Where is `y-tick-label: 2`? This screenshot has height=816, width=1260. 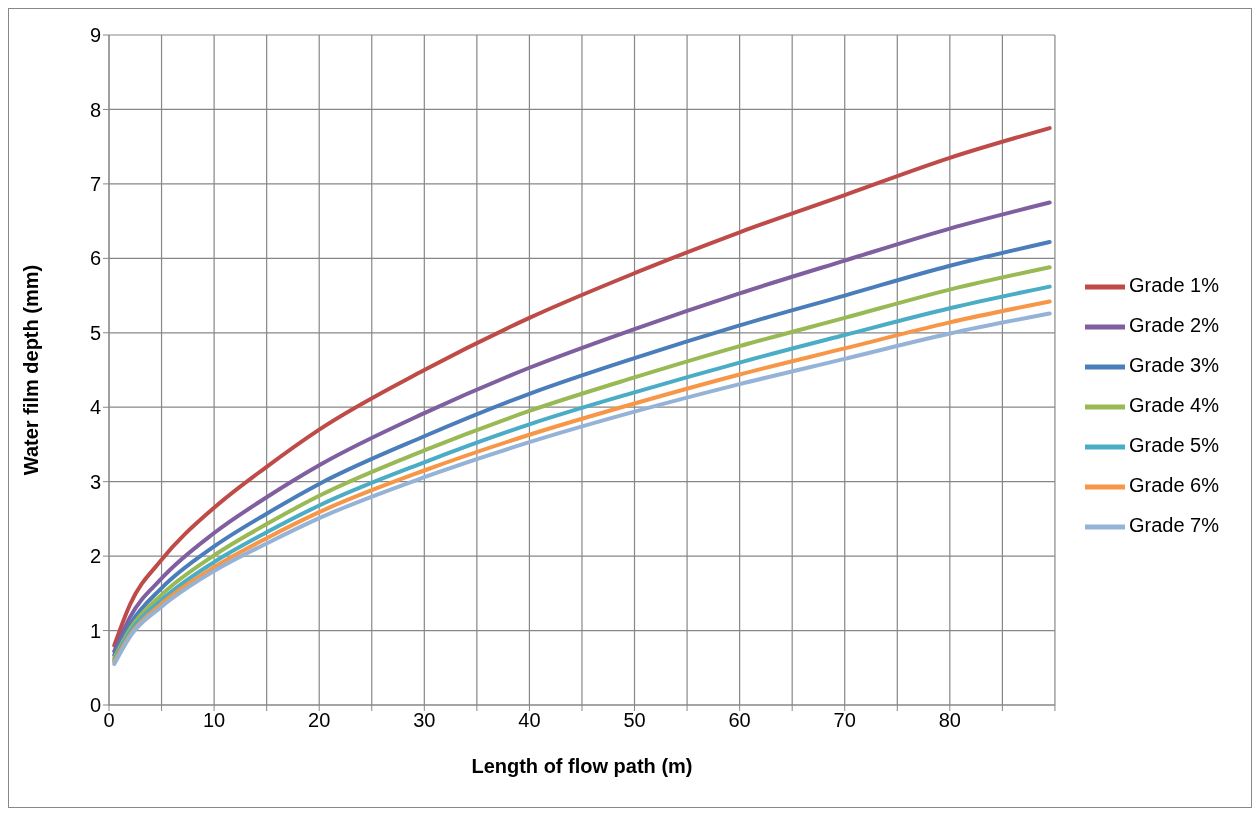
y-tick-label: 2 is located at coordinates (95, 556).